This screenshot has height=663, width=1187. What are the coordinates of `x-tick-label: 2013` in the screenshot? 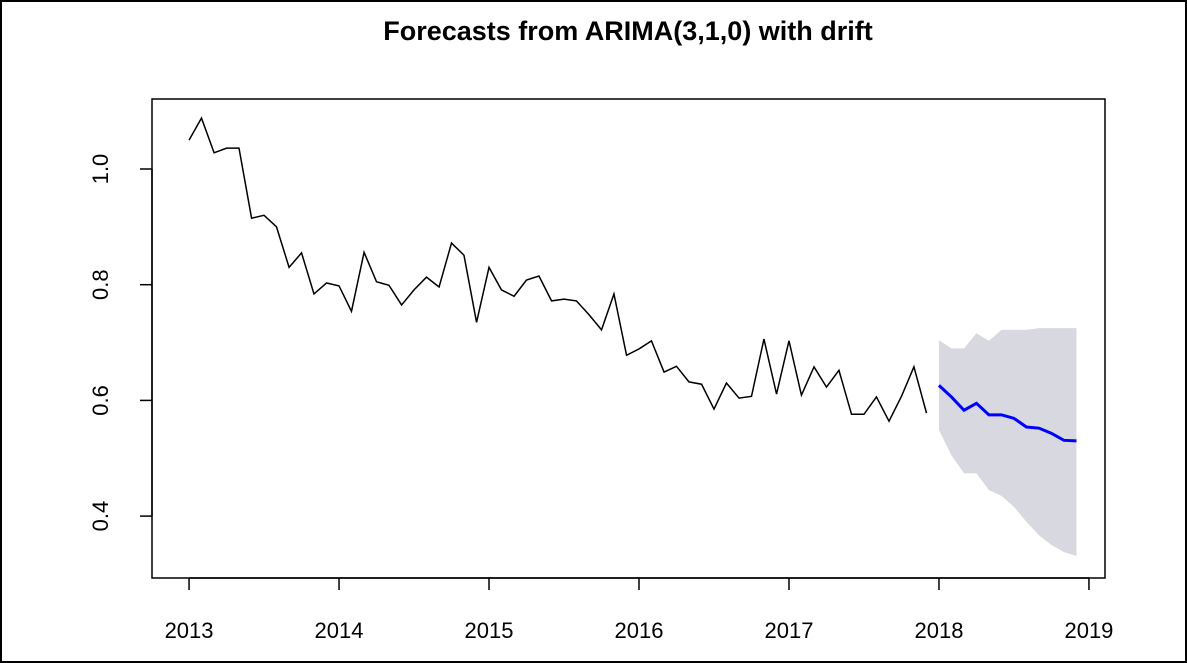 It's located at (189, 630).